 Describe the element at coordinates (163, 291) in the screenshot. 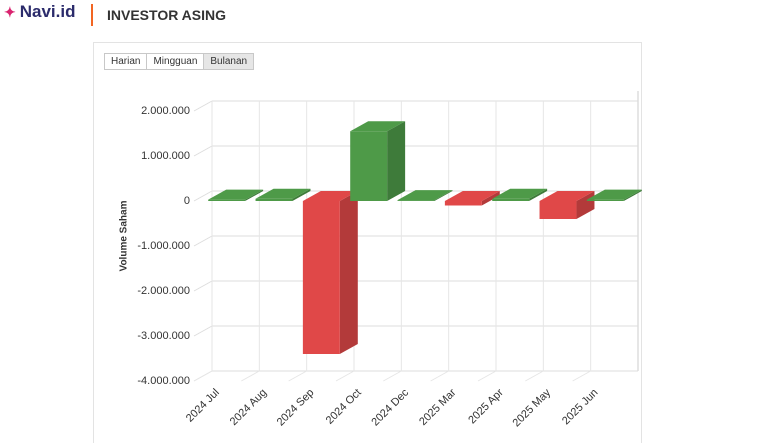

I see `y-tick-label: -2.000.000` at that location.